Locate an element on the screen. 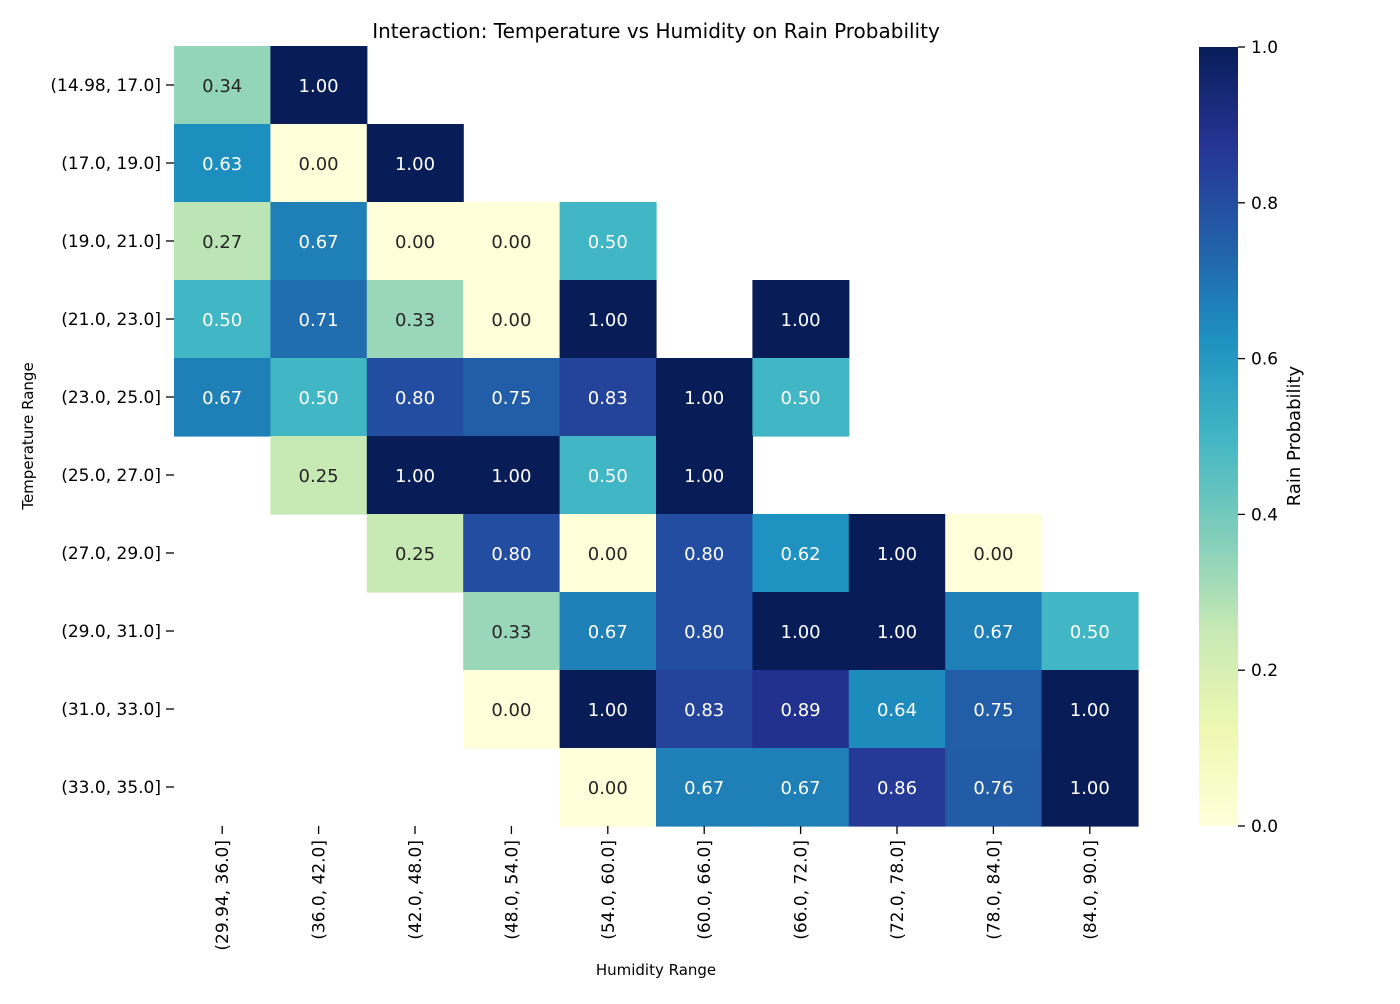 This screenshot has width=1400, height=1004. colorbar is located at coordinates (1218, 436).